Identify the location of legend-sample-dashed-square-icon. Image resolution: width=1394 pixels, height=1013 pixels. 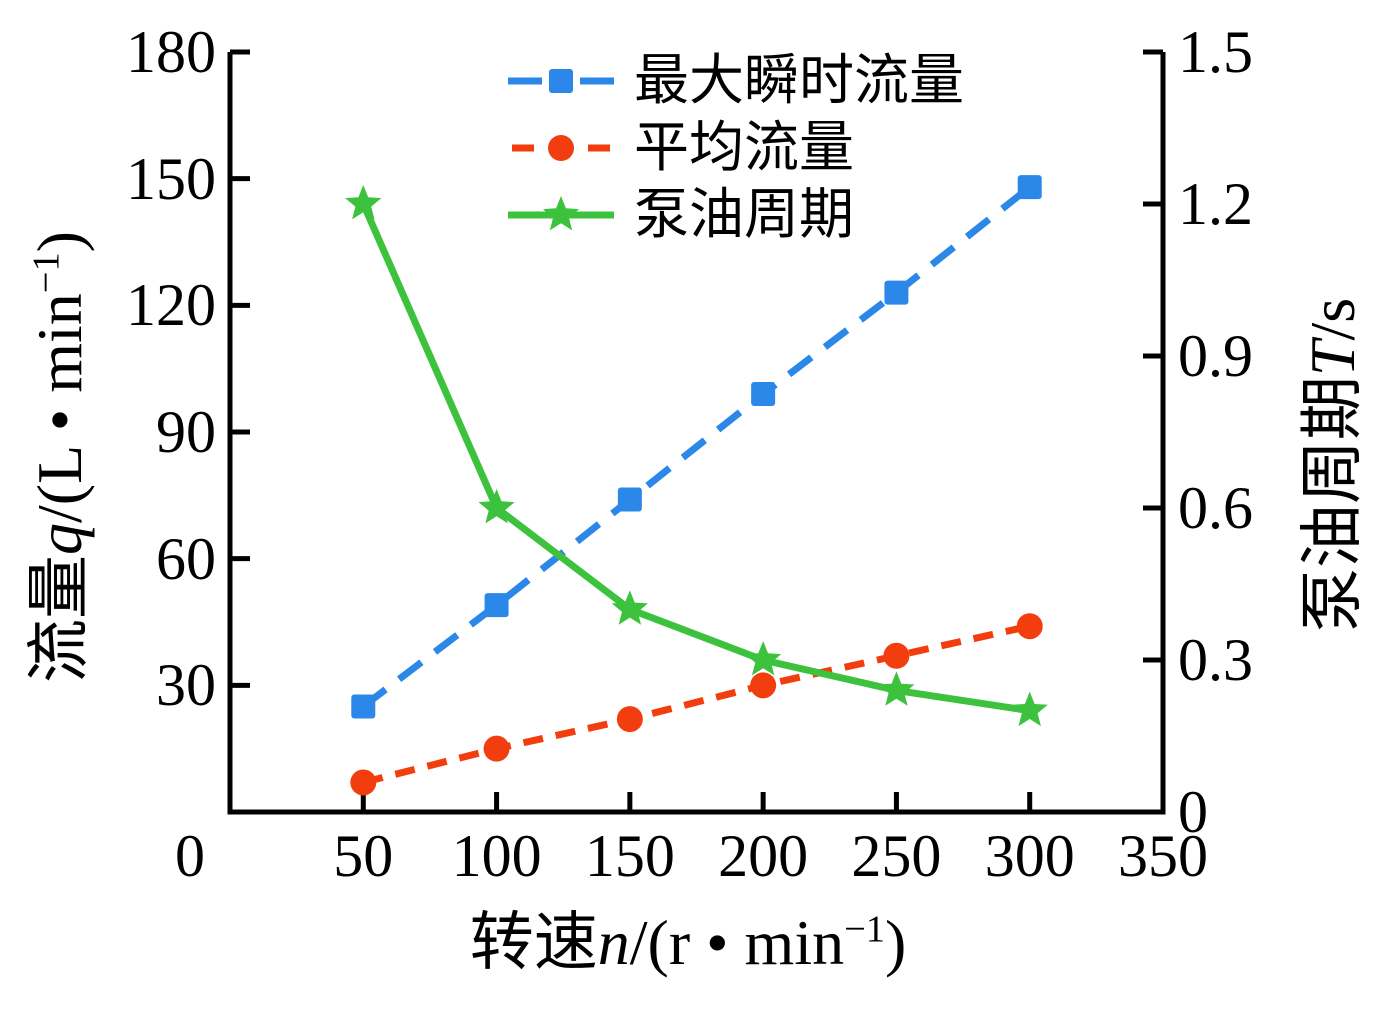
(561, 80).